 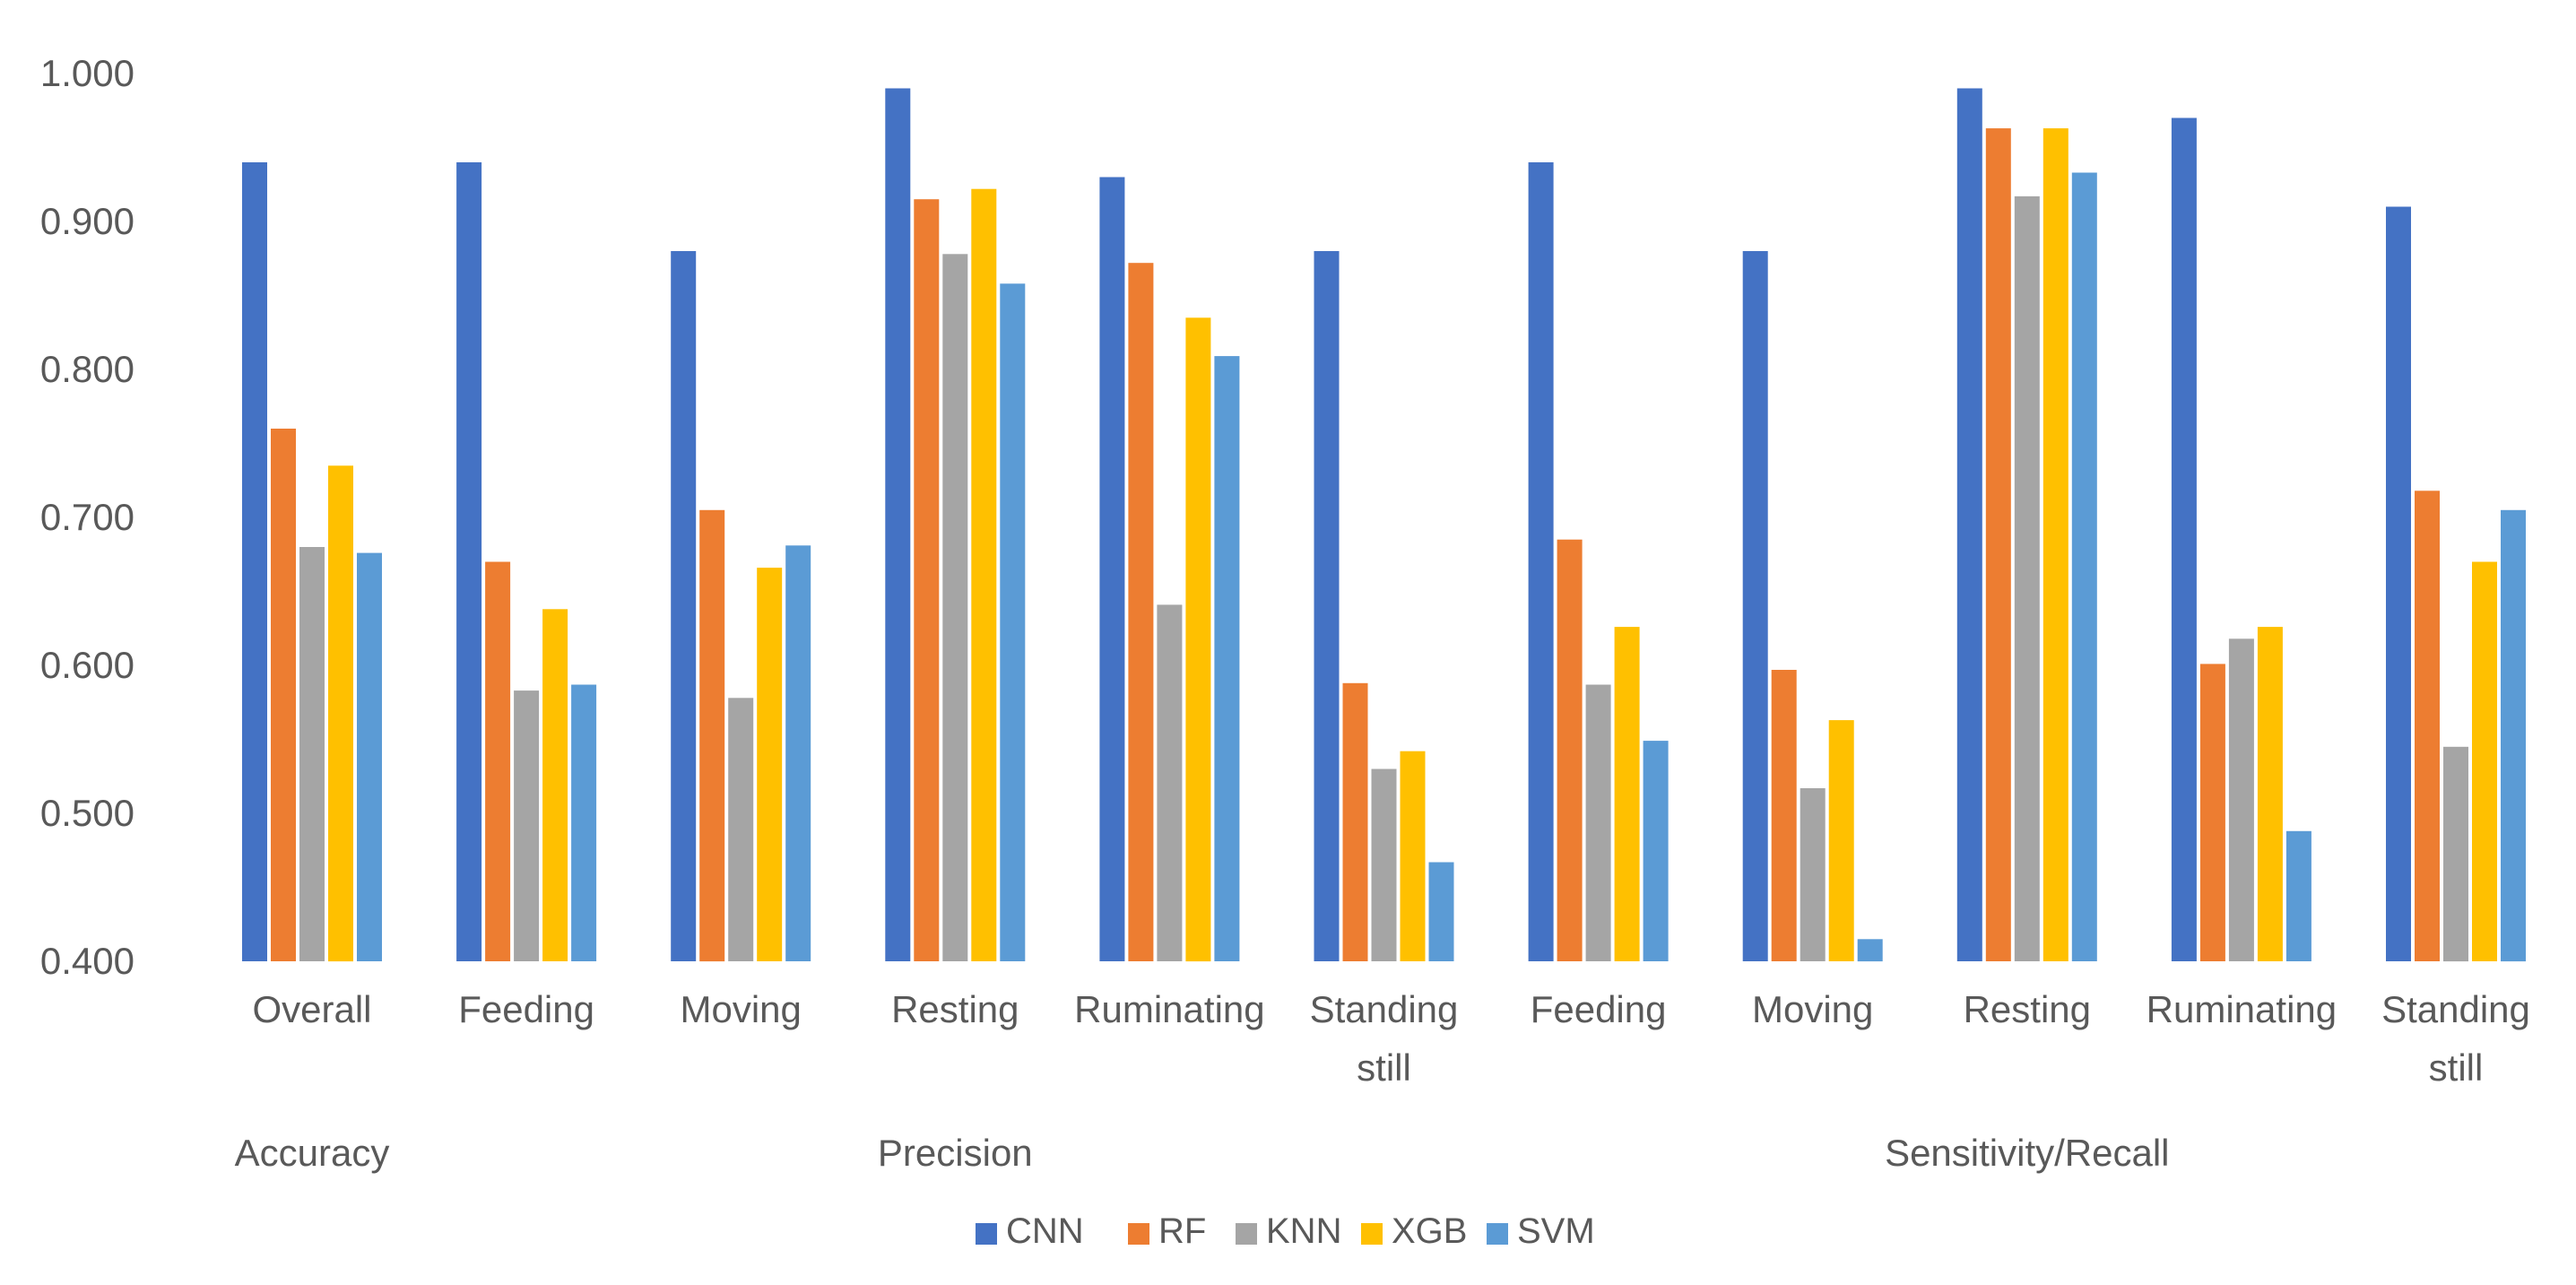 I want to click on y-tick-label: 0.800, so click(x=87, y=369).